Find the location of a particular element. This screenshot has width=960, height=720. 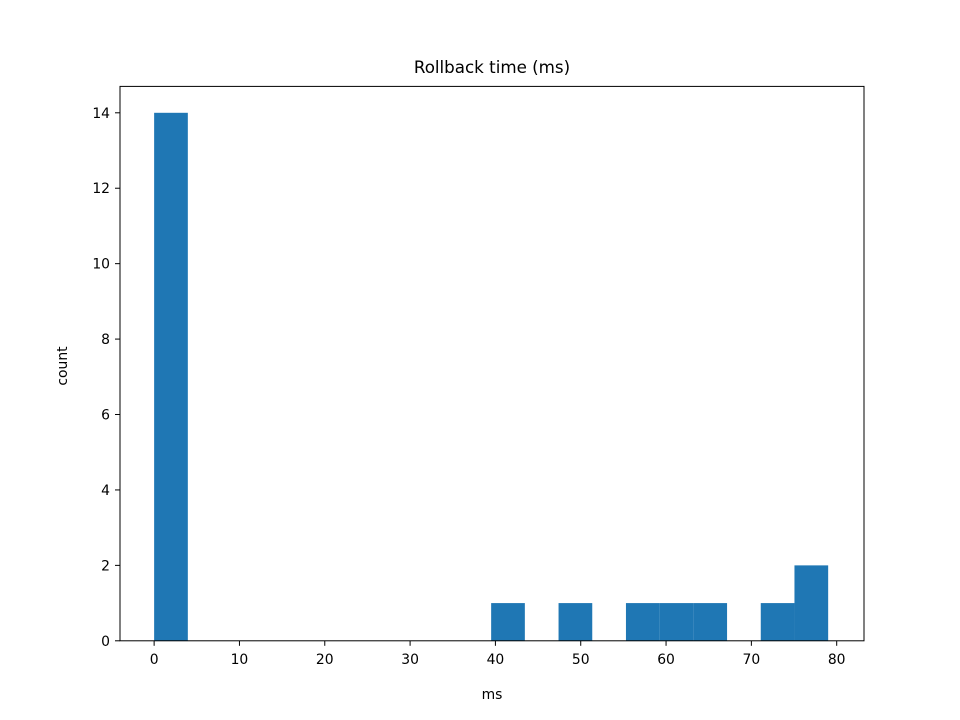

y-tick-label: 4 is located at coordinates (105, 491).